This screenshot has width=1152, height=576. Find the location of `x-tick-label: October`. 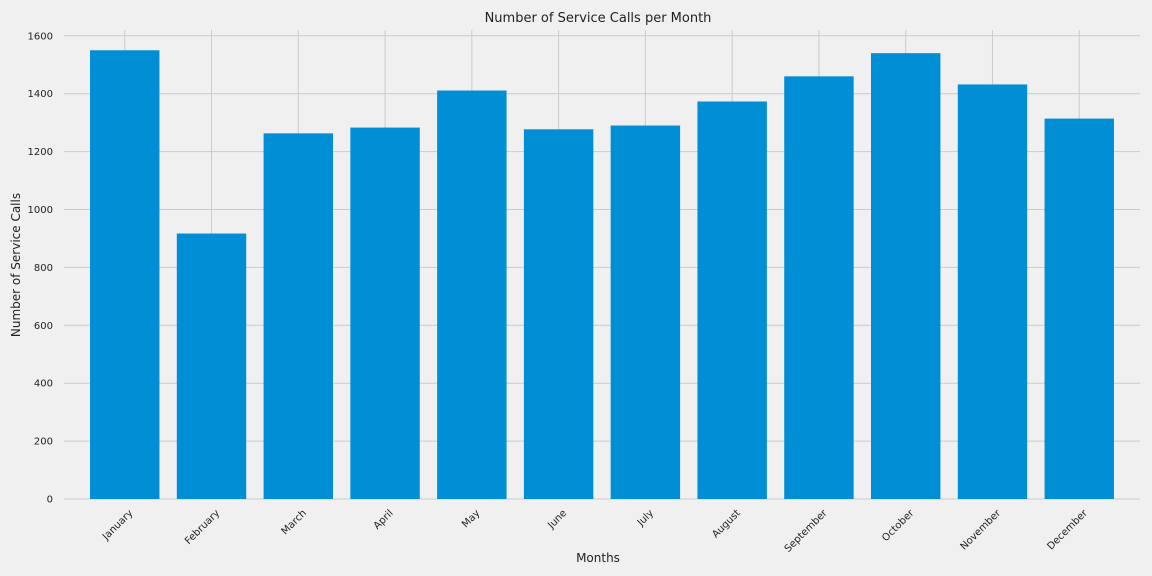

x-tick-label: October is located at coordinates (898, 525).